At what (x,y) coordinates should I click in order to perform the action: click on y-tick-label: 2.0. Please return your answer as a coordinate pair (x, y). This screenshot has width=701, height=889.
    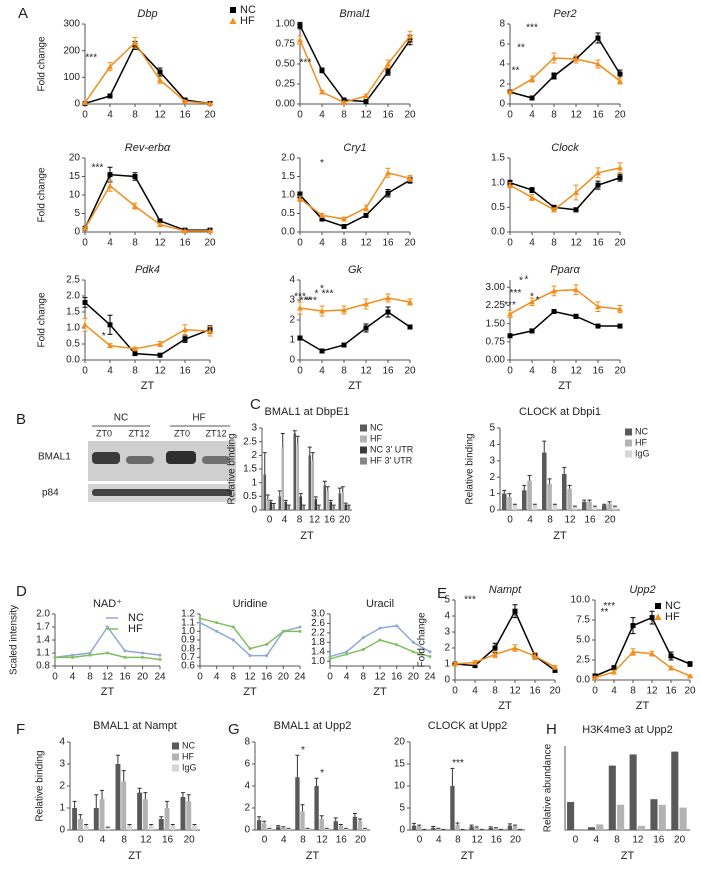
    Looking at the image, I should click on (288, 158).